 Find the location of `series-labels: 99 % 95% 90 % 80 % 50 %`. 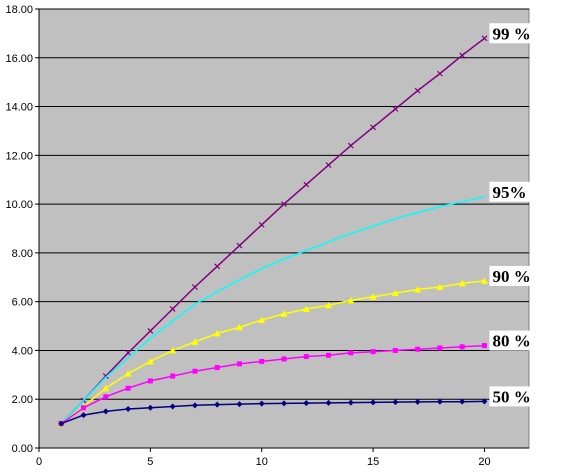

series-labels: 99 % 95% 90 % 80 % 50 % is located at coordinates (515, 215).